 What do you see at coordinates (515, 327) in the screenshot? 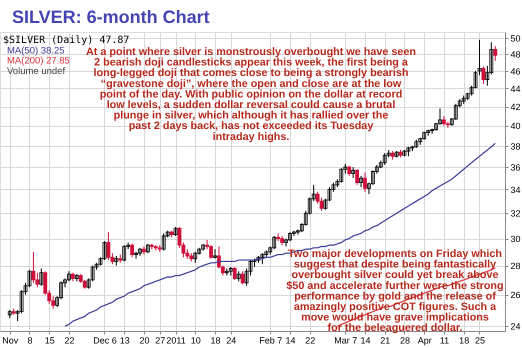
I see `y-tick-label: 24` at bounding box center [515, 327].